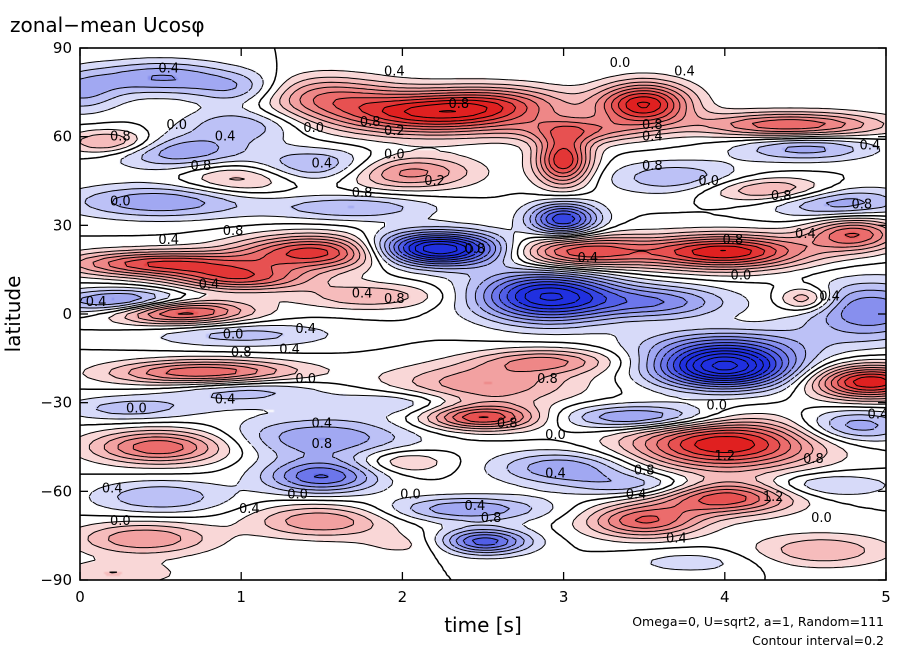 The width and height of the screenshot is (904, 654). Describe the element at coordinates (886, 597) in the screenshot. I see `x-tick-label: 5` at that location.